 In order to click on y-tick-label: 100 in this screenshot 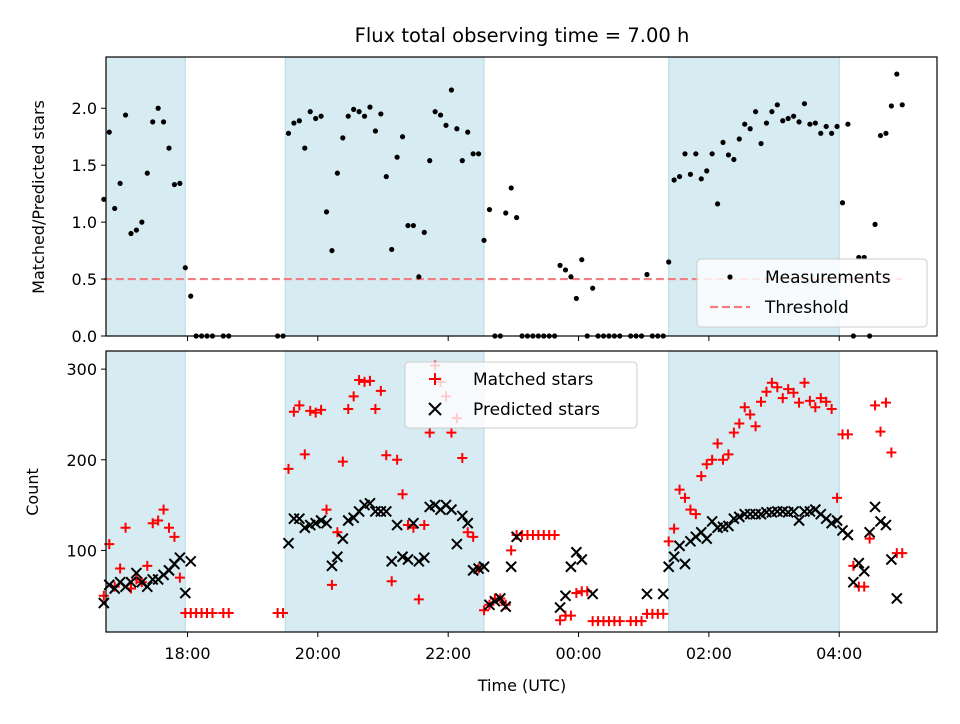, I will do `click(81, 550)`.